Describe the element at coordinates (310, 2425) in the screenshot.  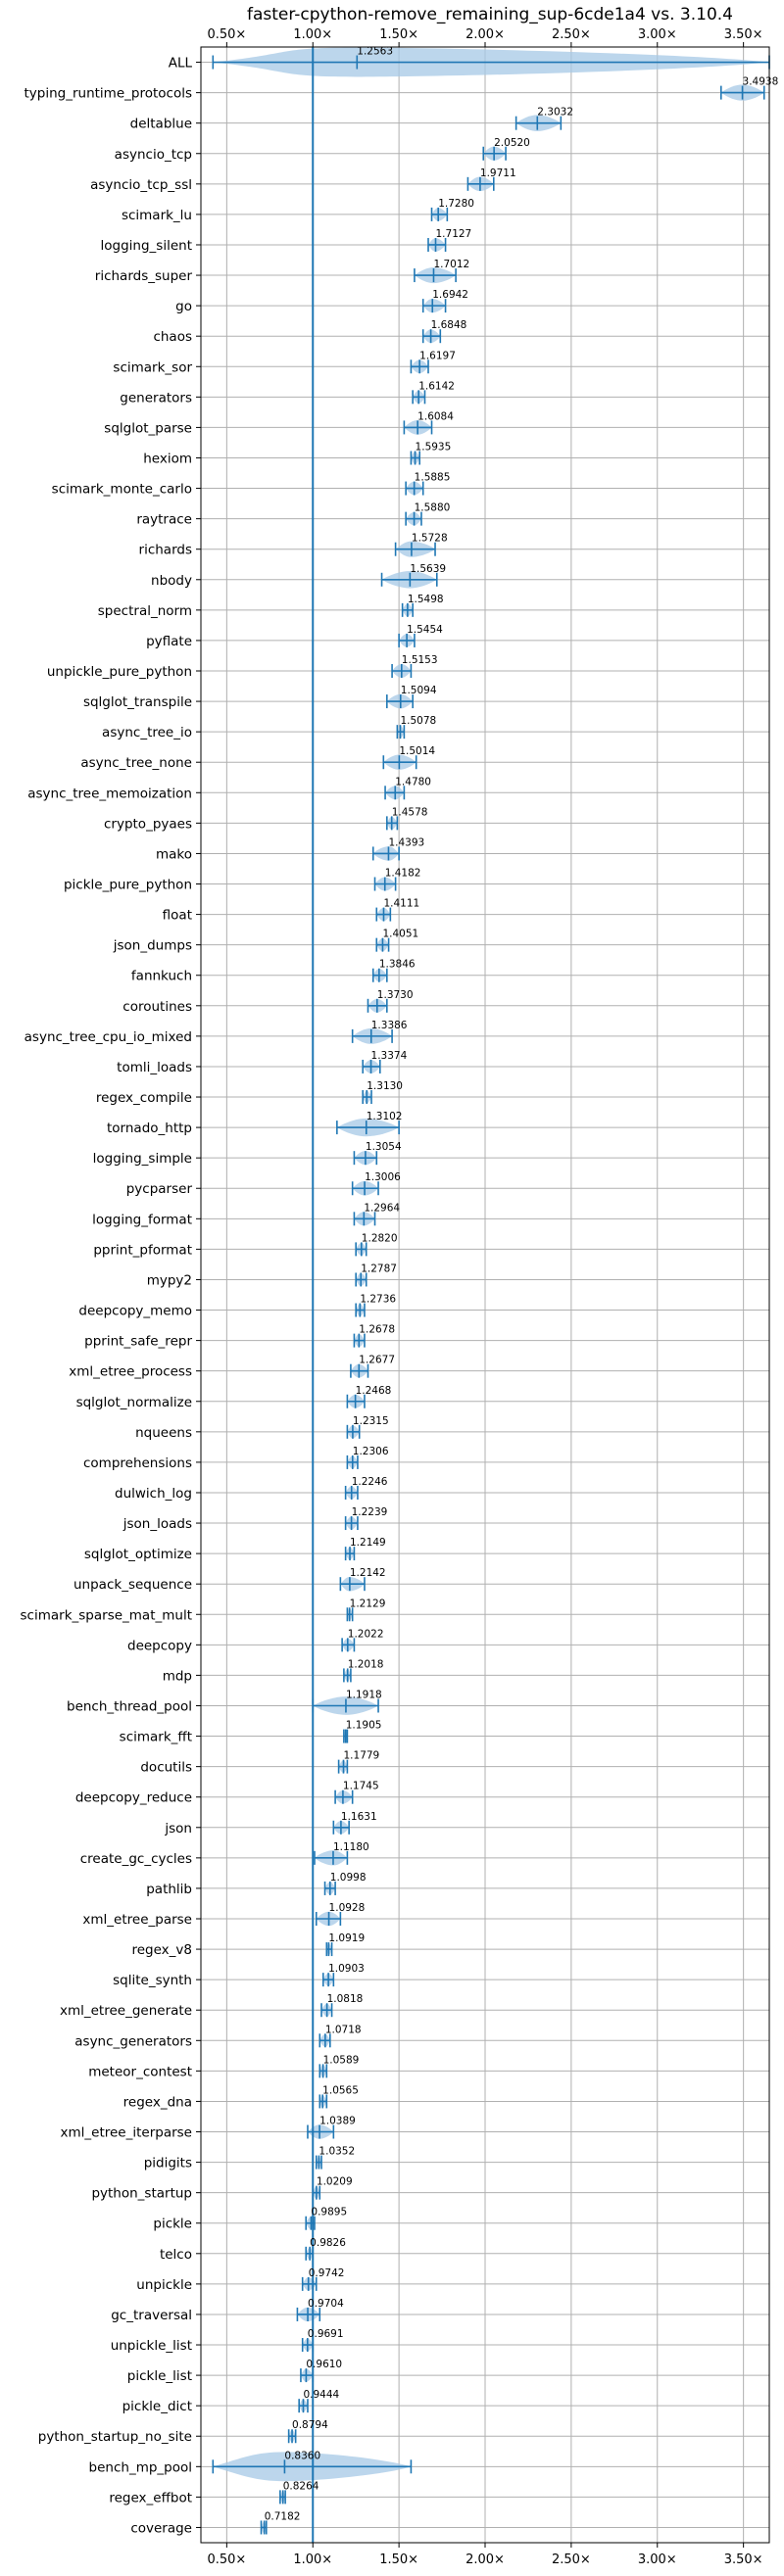
I see `value-label: 0.8794` at that location.